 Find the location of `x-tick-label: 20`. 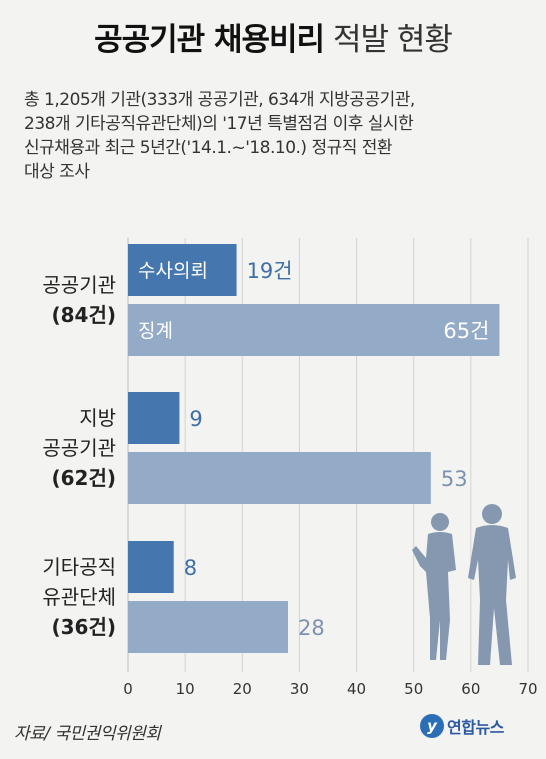

x-tick-label: 20 is located at coordinates (242, 689).